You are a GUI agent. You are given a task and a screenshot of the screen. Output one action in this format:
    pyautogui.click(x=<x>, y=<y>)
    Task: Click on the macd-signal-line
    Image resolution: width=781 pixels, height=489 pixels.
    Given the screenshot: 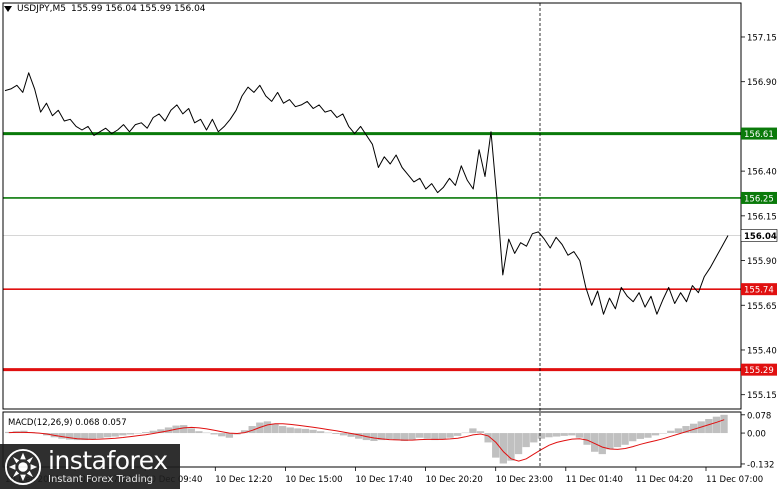 What is the action you would take?
    pyautogui.click(x=366, y=440)
    